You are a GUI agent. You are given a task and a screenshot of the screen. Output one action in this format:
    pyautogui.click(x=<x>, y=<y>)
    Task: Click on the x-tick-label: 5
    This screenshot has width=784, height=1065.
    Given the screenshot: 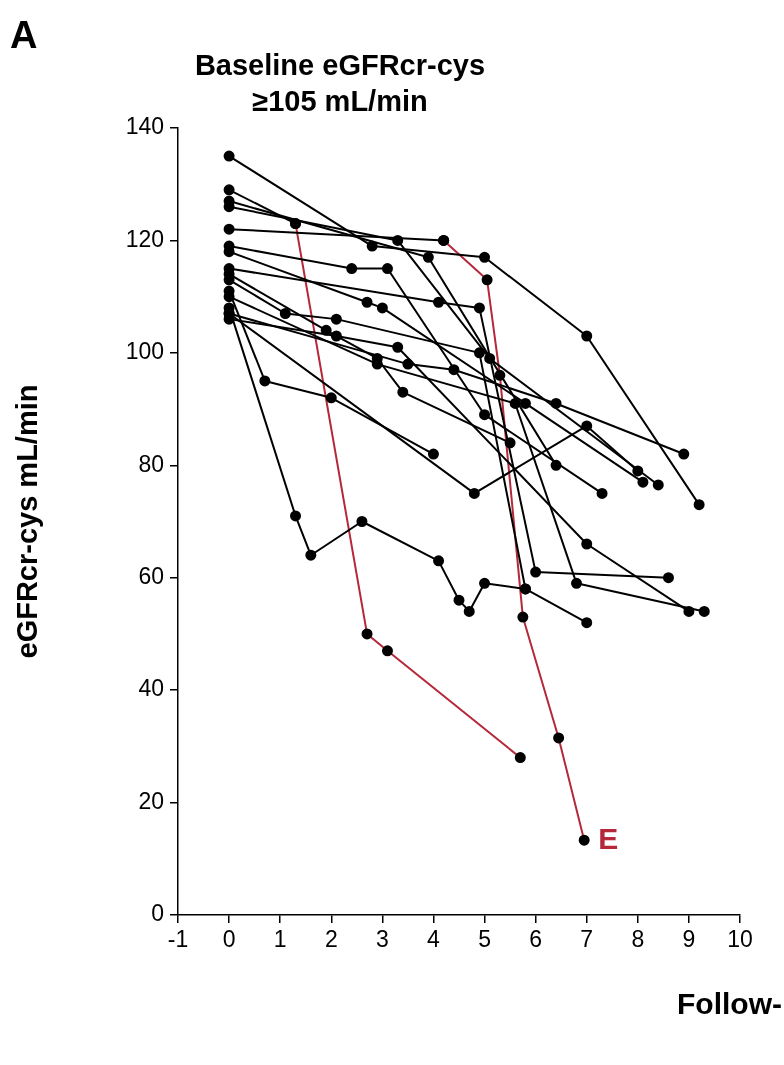 What is the action you would take?
    pyautogui.click(x=484, y=939)
    